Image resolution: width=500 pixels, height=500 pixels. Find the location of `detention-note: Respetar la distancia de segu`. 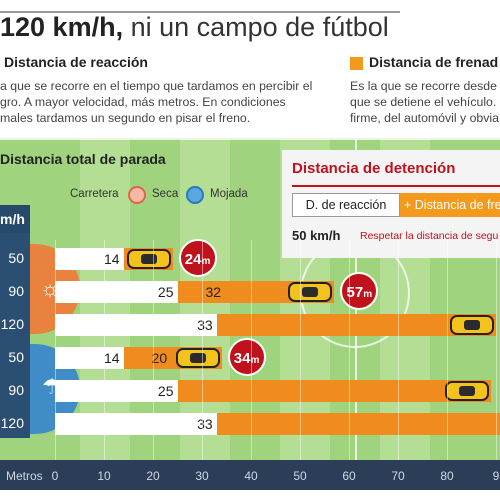

detention-note: Respetar la distancia de segu is located at coordinates (429, 236).